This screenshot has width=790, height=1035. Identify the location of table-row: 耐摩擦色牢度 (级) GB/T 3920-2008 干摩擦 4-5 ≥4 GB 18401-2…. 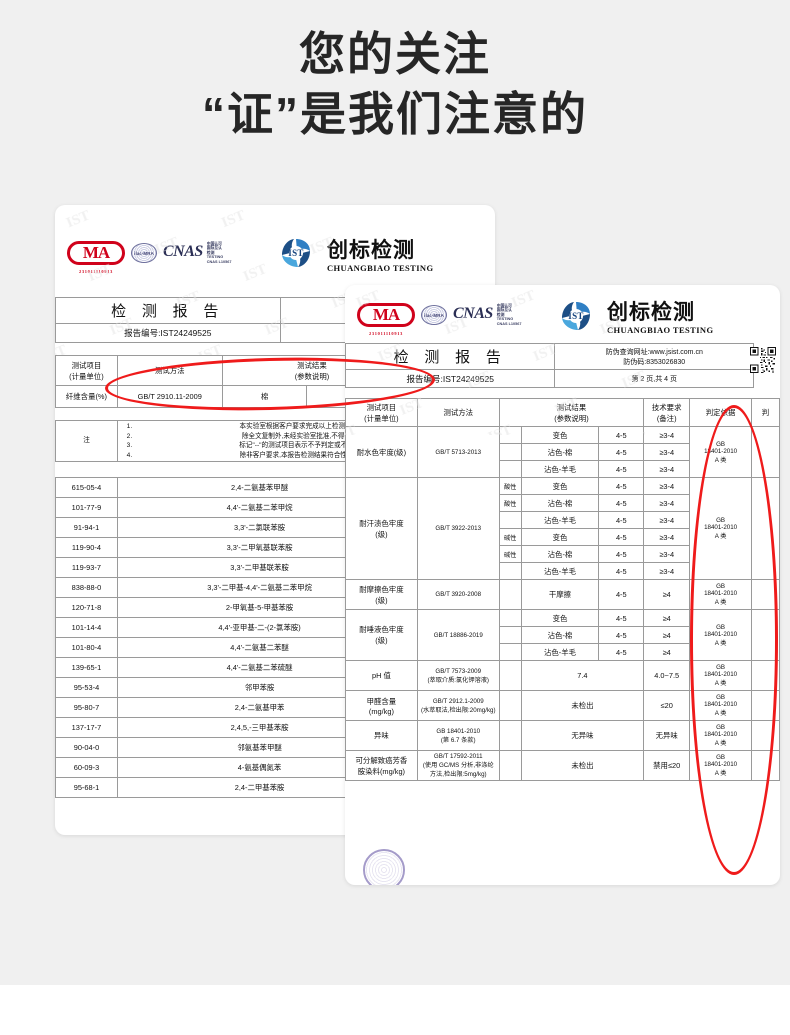
(562, 594).